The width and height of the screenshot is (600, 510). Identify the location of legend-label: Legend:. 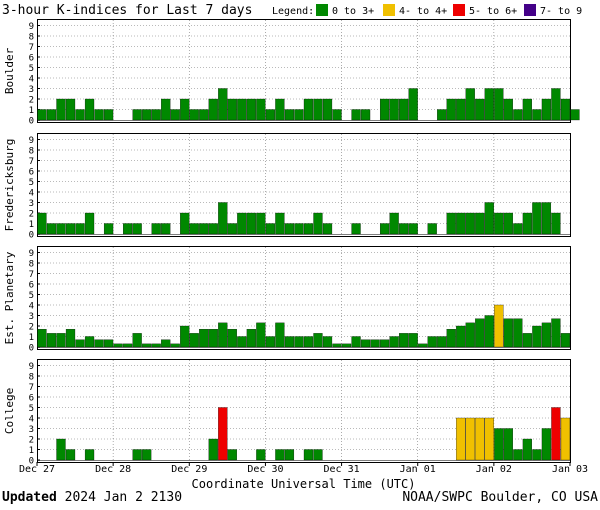
(293, 11).